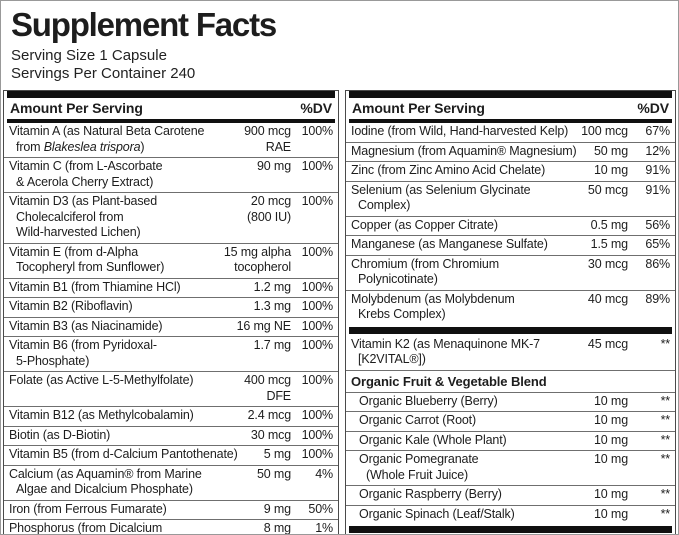 This screenshot has height=535, width=679. I want to click on nutrient-amount: 0.5 mg, so click(609, 224).